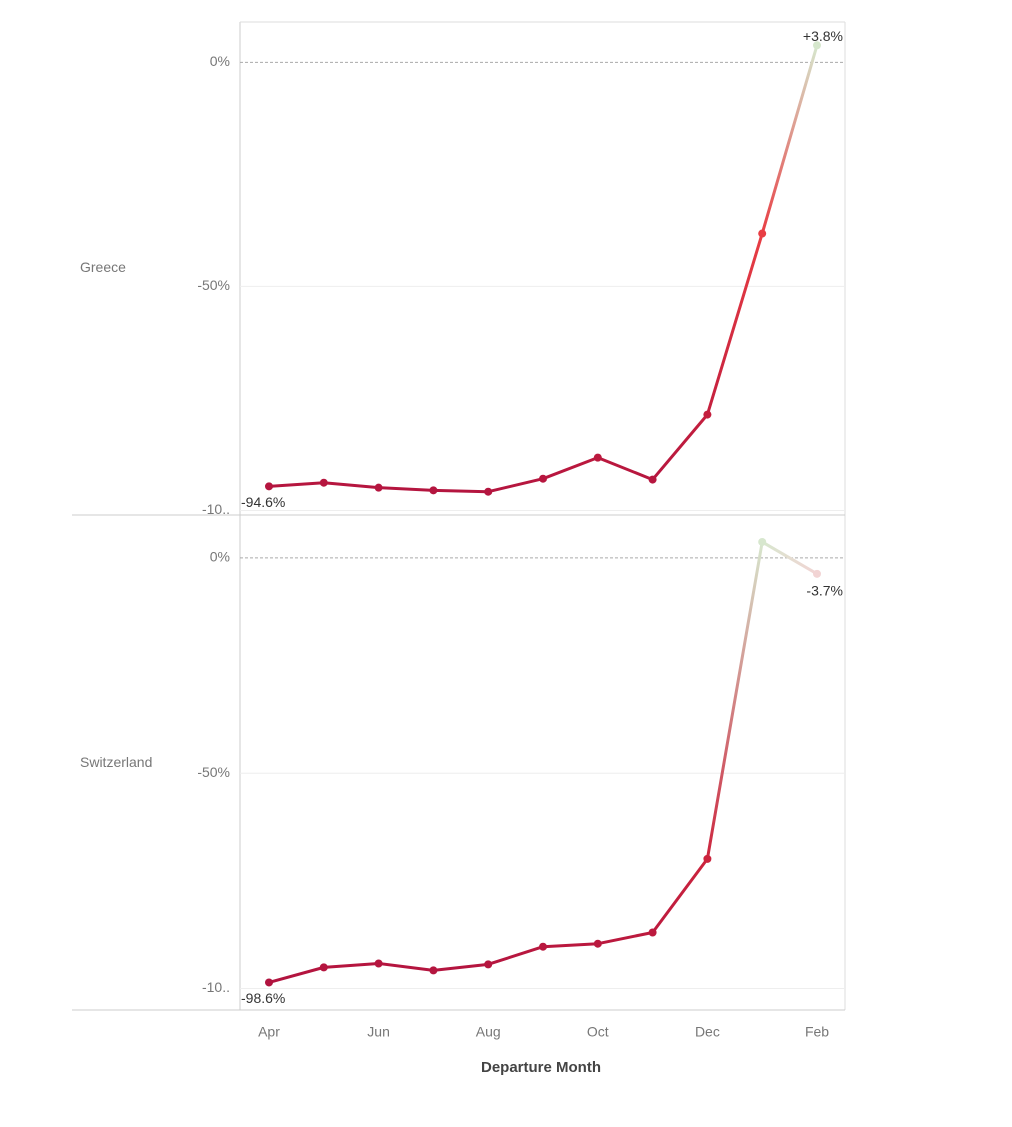 The image size is (1012, 1127). I want to click on data-label: -98.6%, so click(263, 998).